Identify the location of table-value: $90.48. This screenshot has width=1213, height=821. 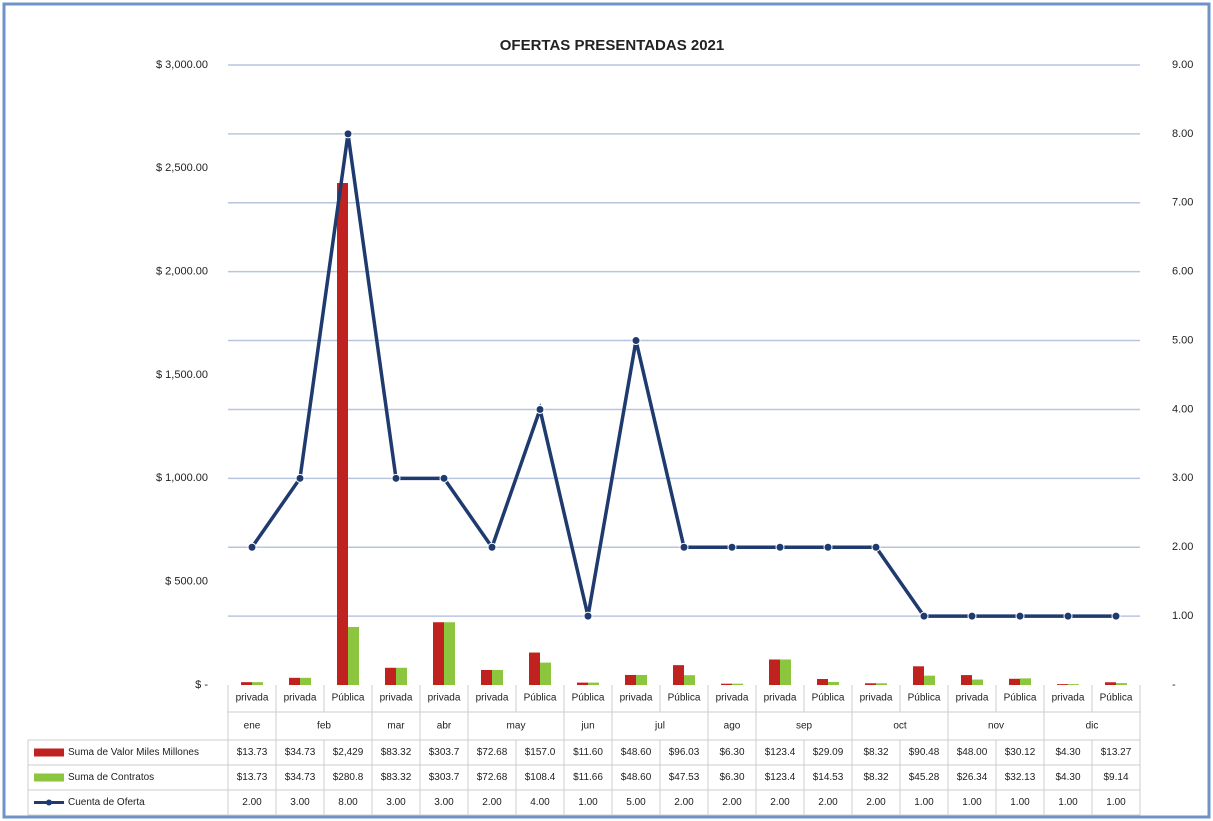
(924, 752).